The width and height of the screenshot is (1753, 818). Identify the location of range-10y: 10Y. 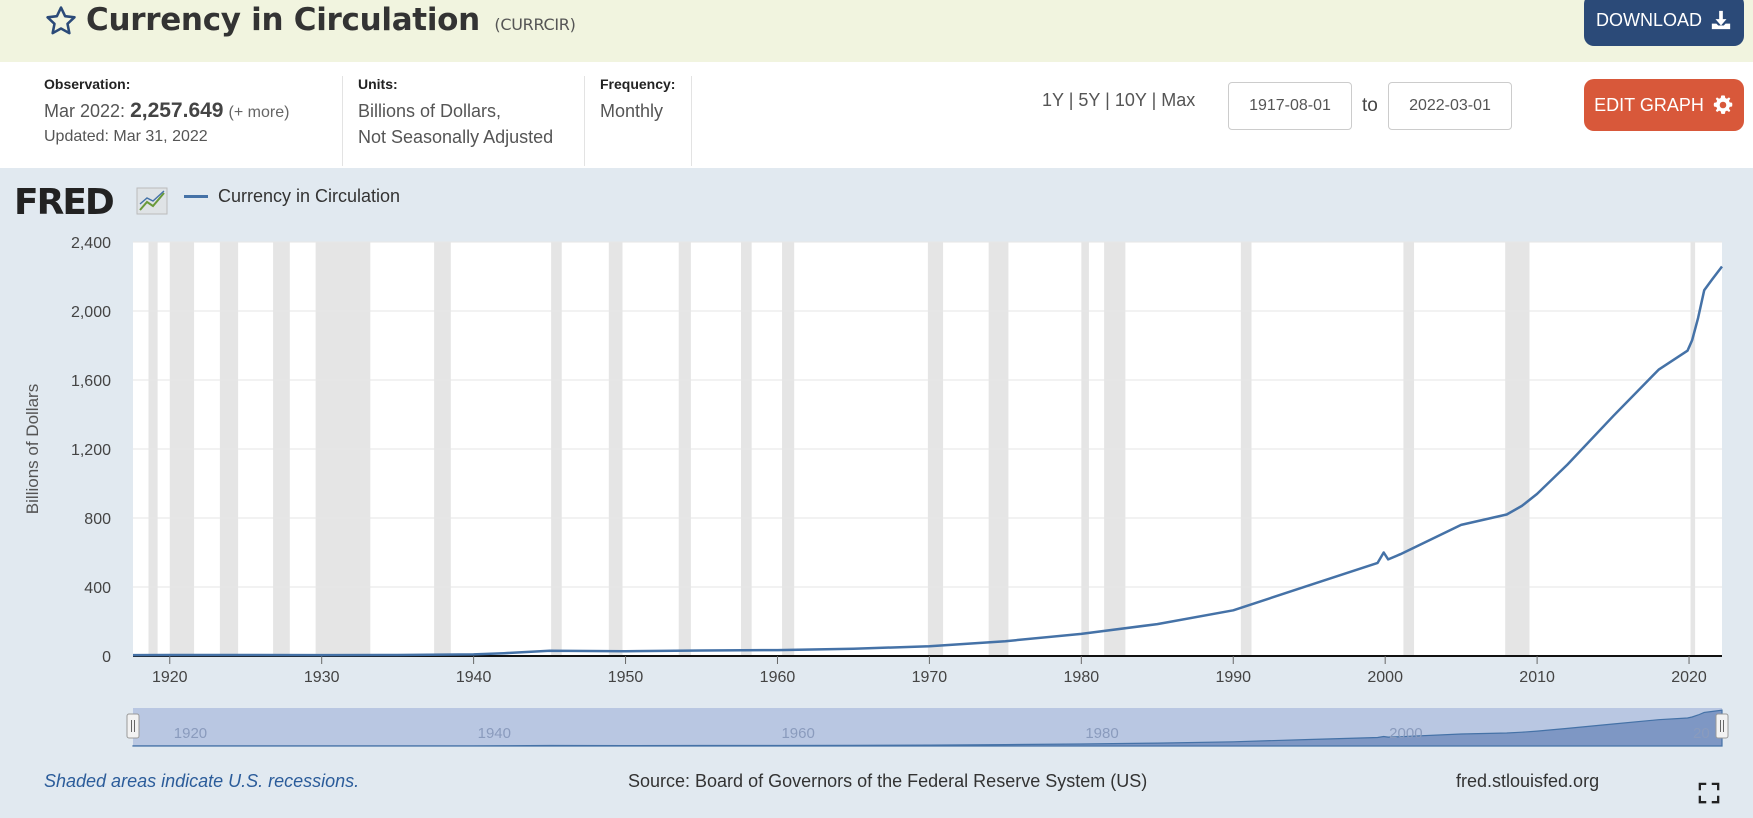
(1130, 100).